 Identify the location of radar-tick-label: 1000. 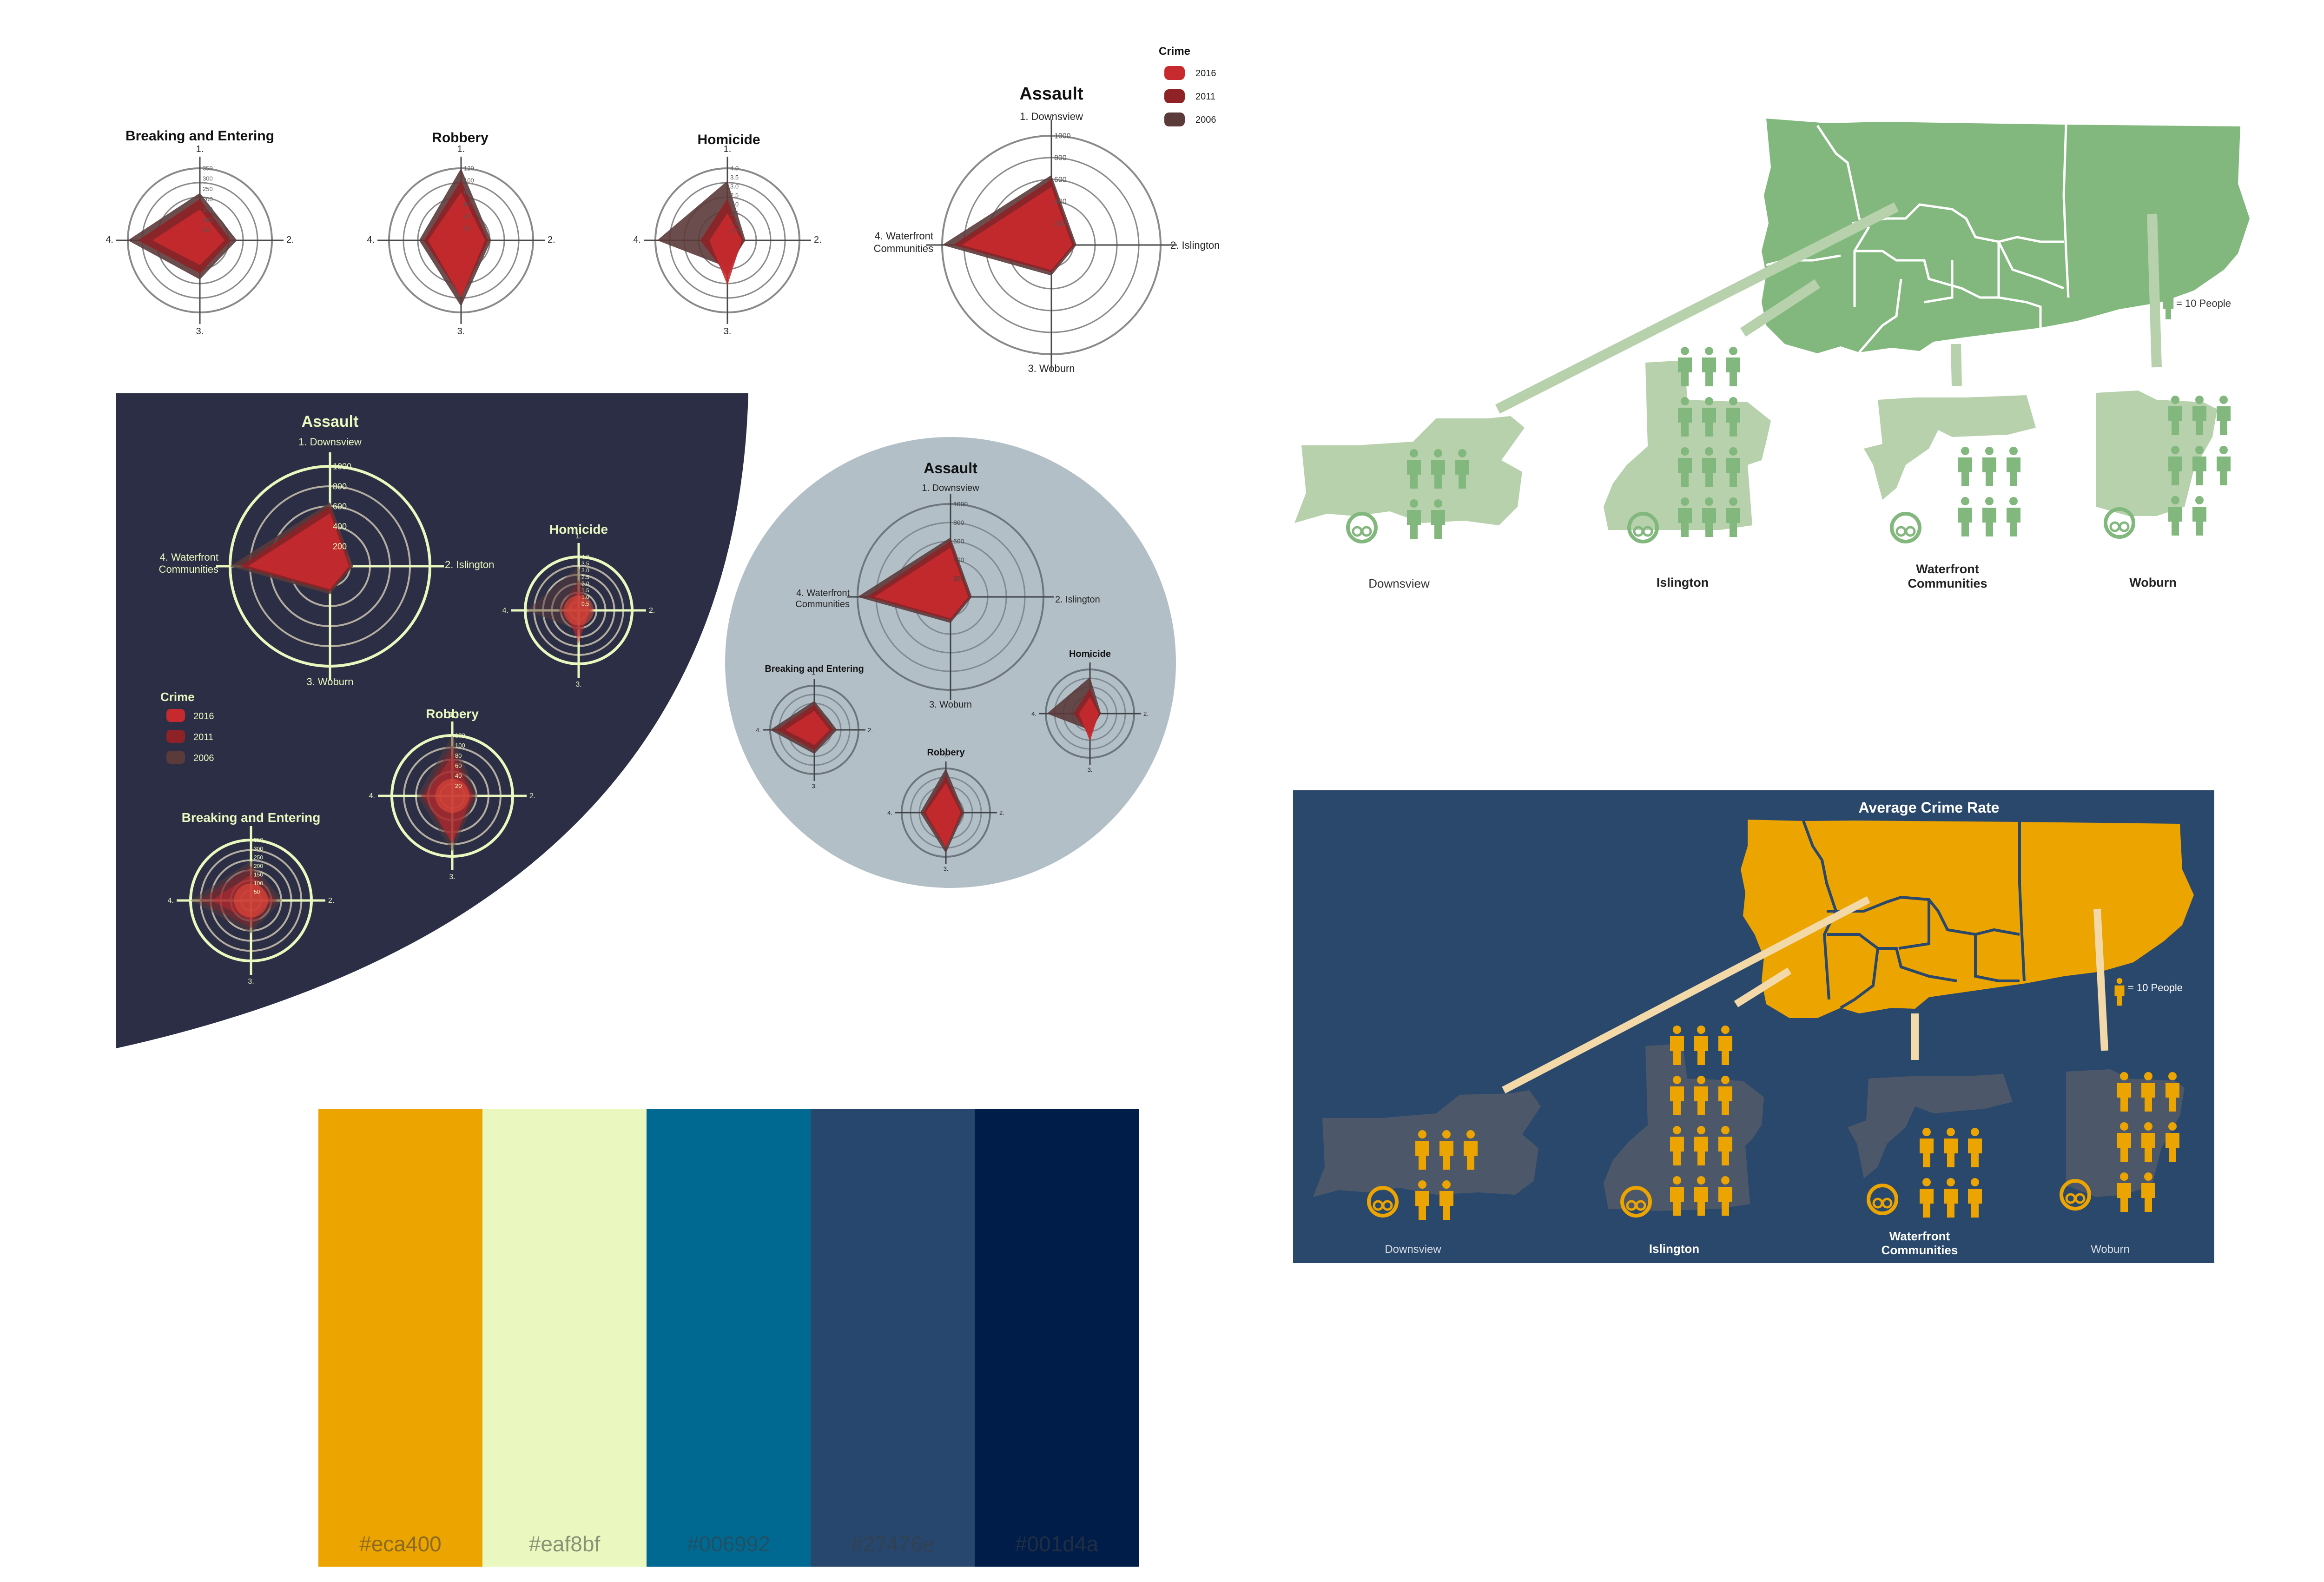
(1062, 136).